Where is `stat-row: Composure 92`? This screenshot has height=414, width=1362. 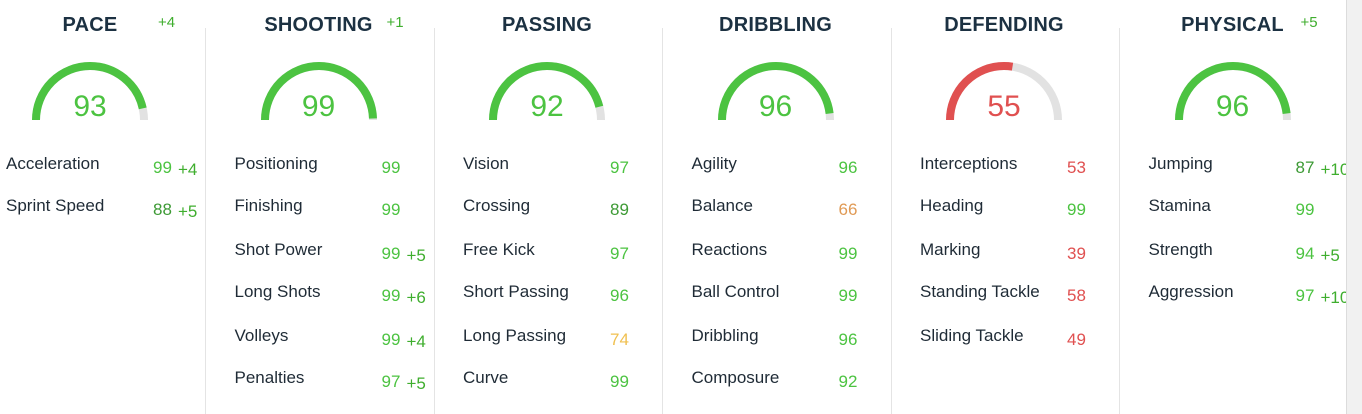
stat-row: Composure 92 is located at coordinates (802, 380).